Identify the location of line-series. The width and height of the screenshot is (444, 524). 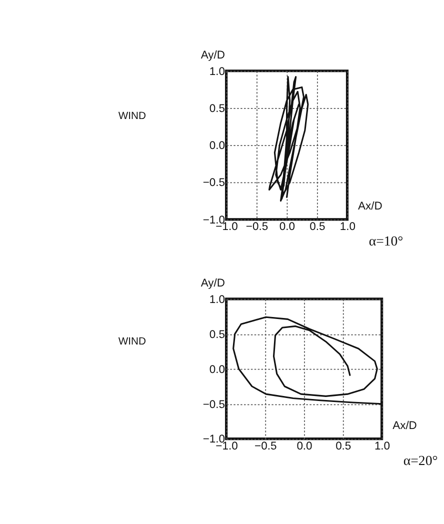
(288, 139).